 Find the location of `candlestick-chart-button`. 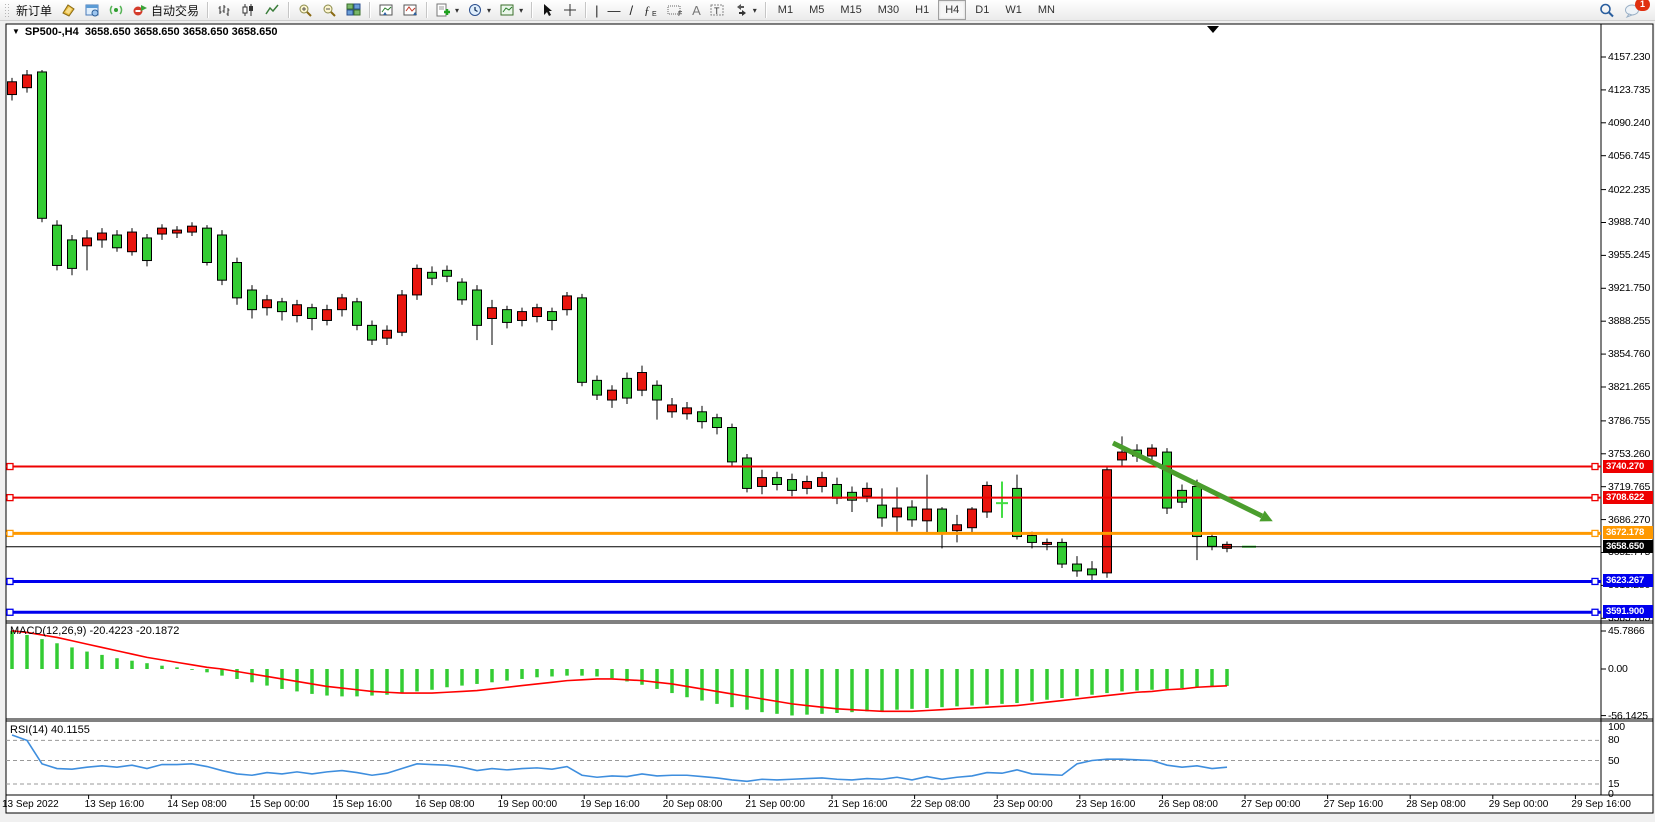

candlestick-chart-button is located at coordinates (248, 10).